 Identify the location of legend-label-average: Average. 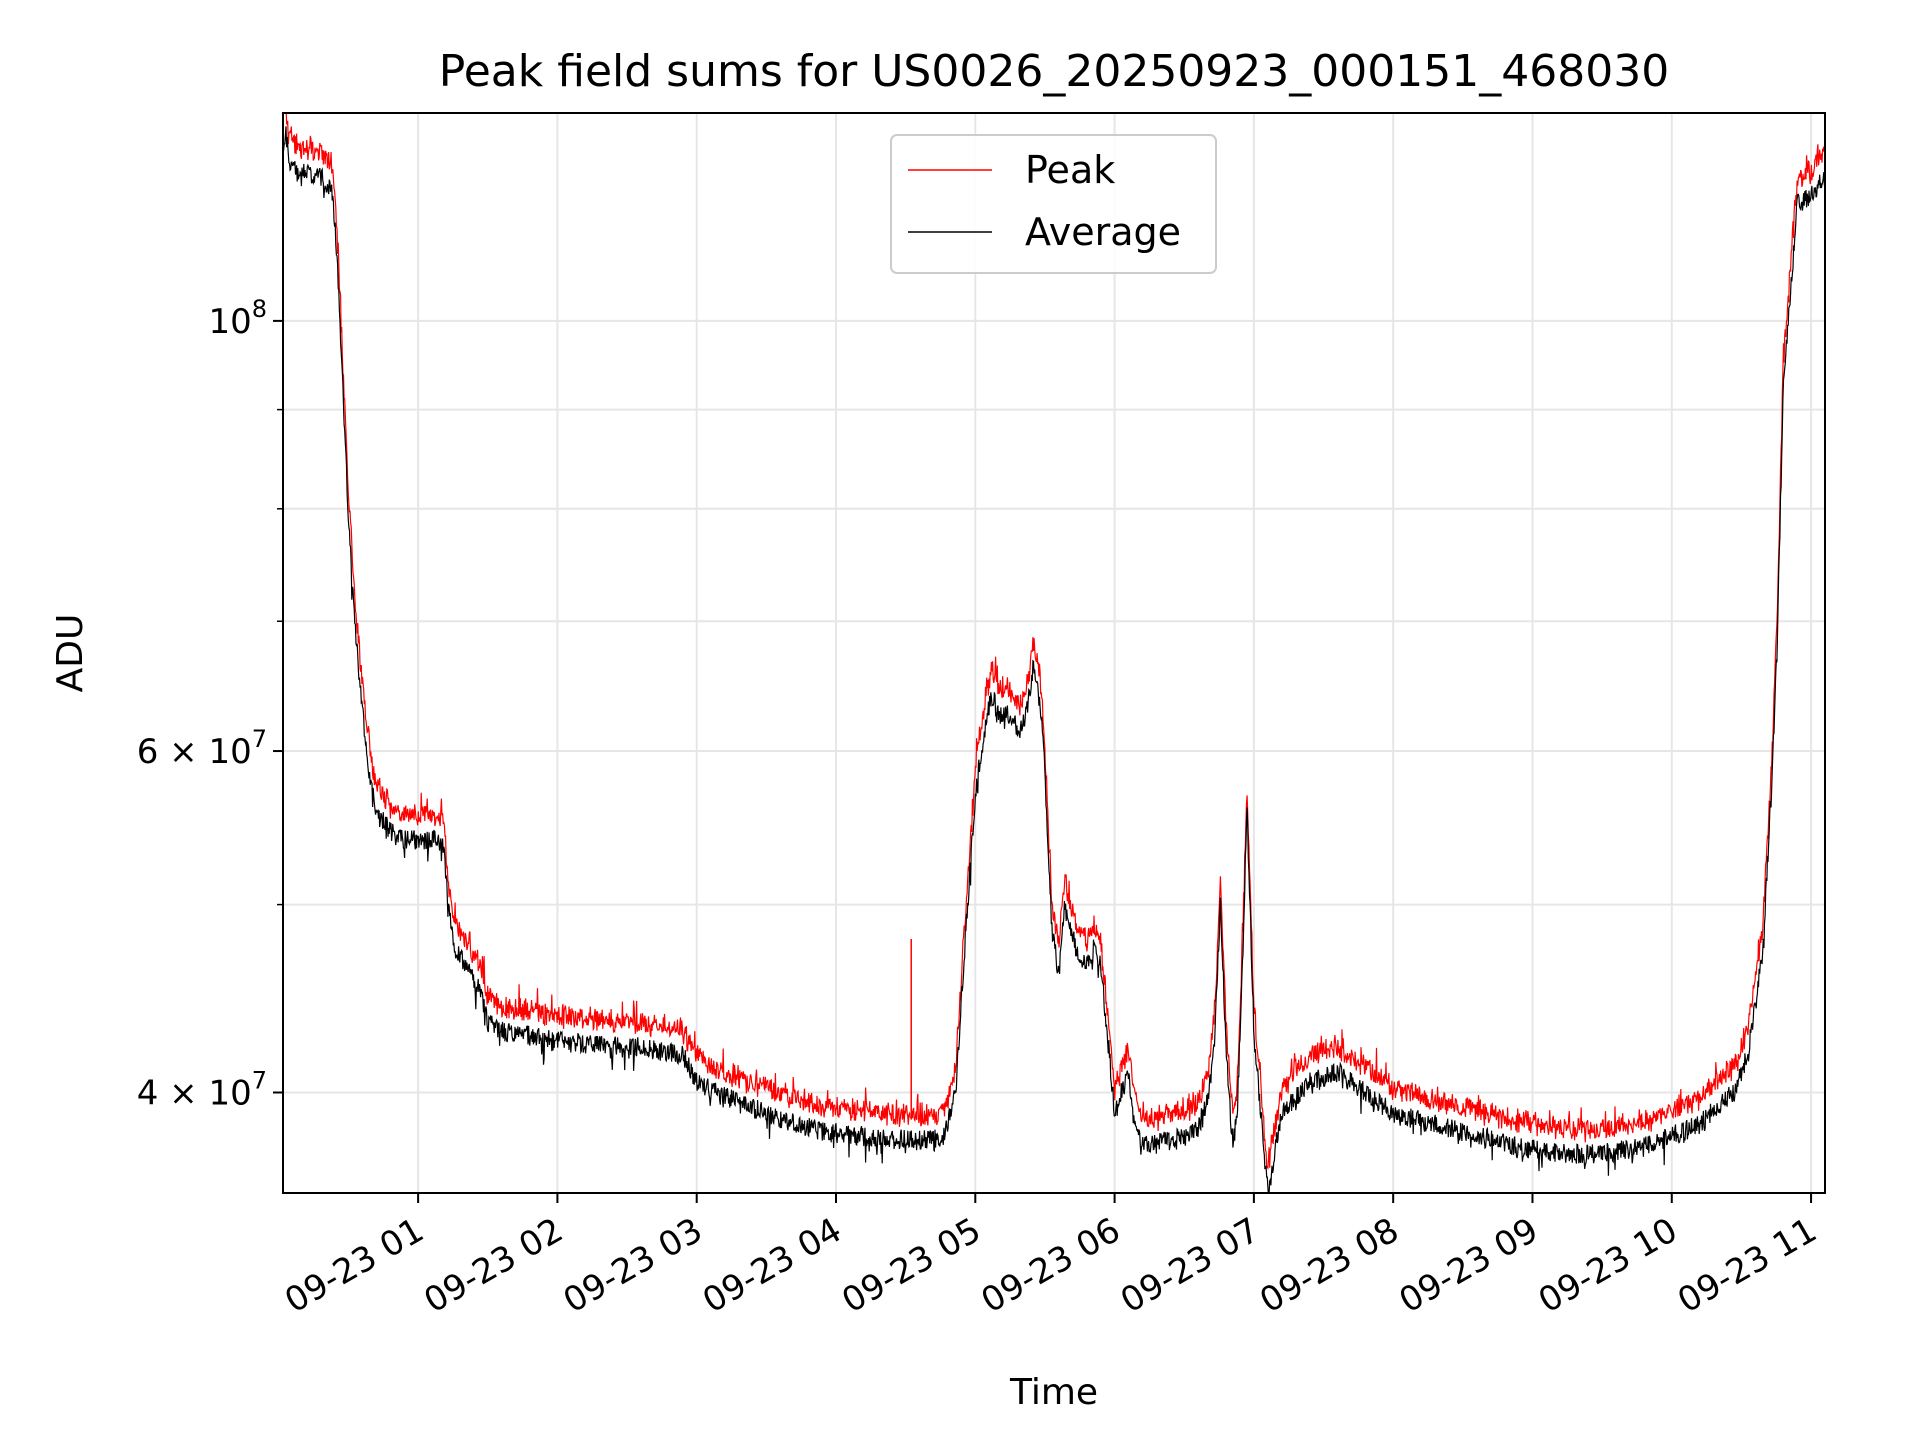
(1103, 232).